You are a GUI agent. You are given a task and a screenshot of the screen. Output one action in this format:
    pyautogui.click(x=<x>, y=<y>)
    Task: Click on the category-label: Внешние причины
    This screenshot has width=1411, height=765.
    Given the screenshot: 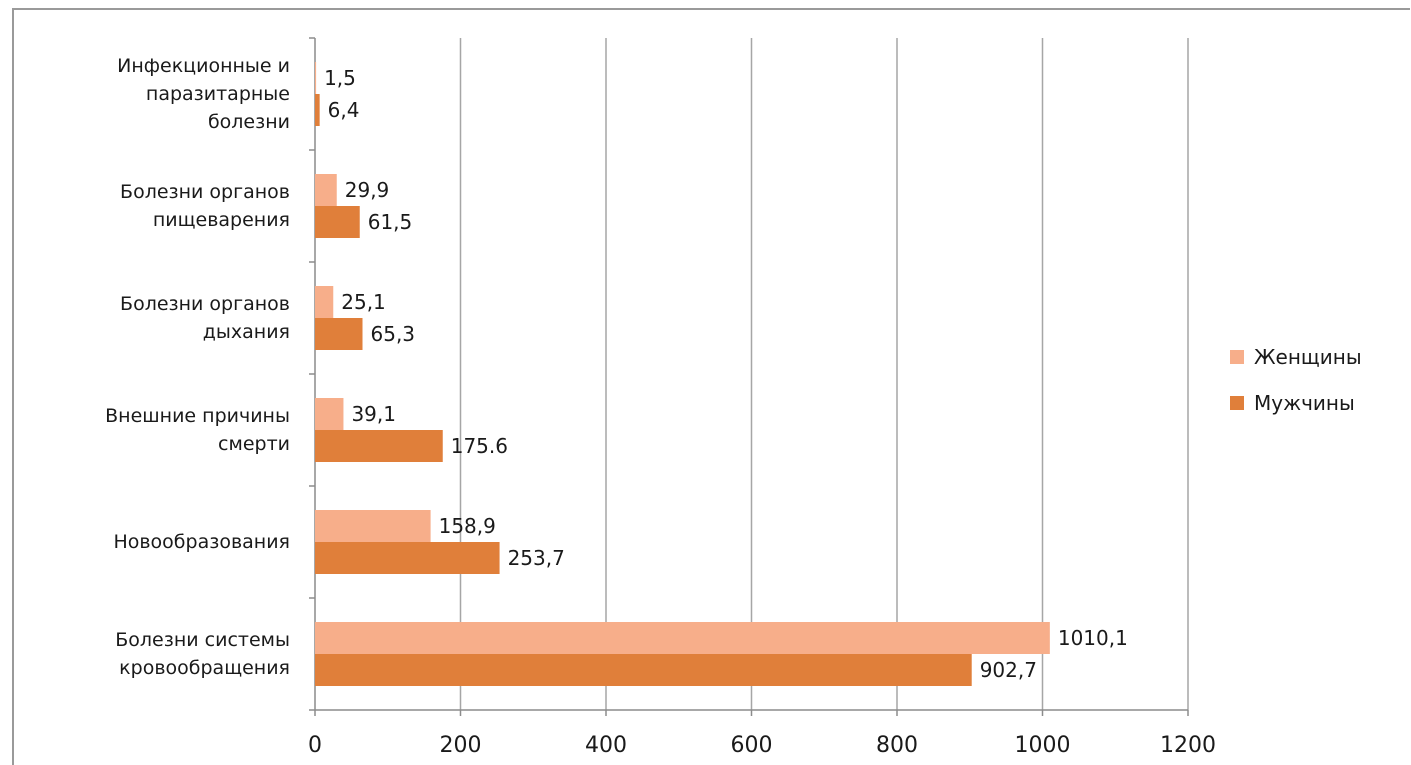 What is the action you would take?
    pyautogui.click(x=197, y=416)
    